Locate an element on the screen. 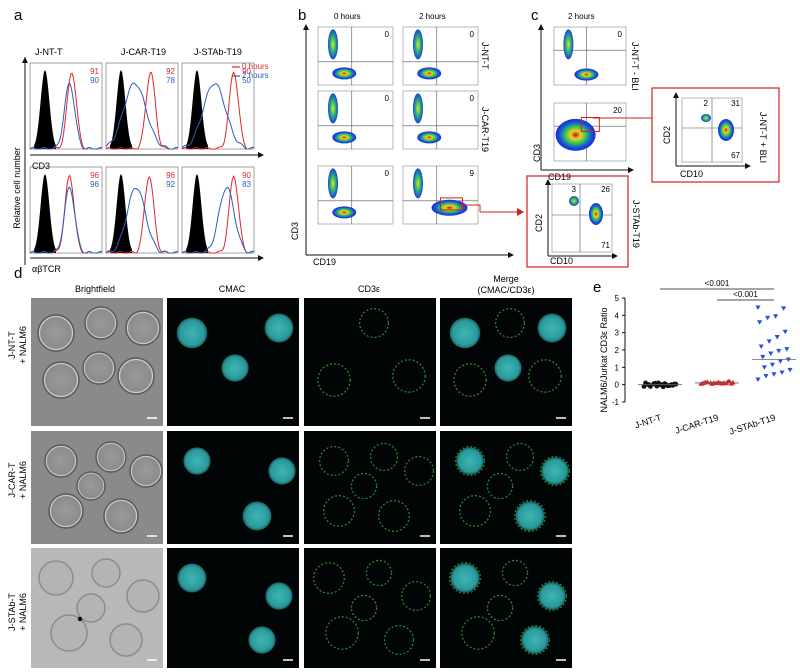  e-ytick-label: 1 is located at coordinates (617, 367).